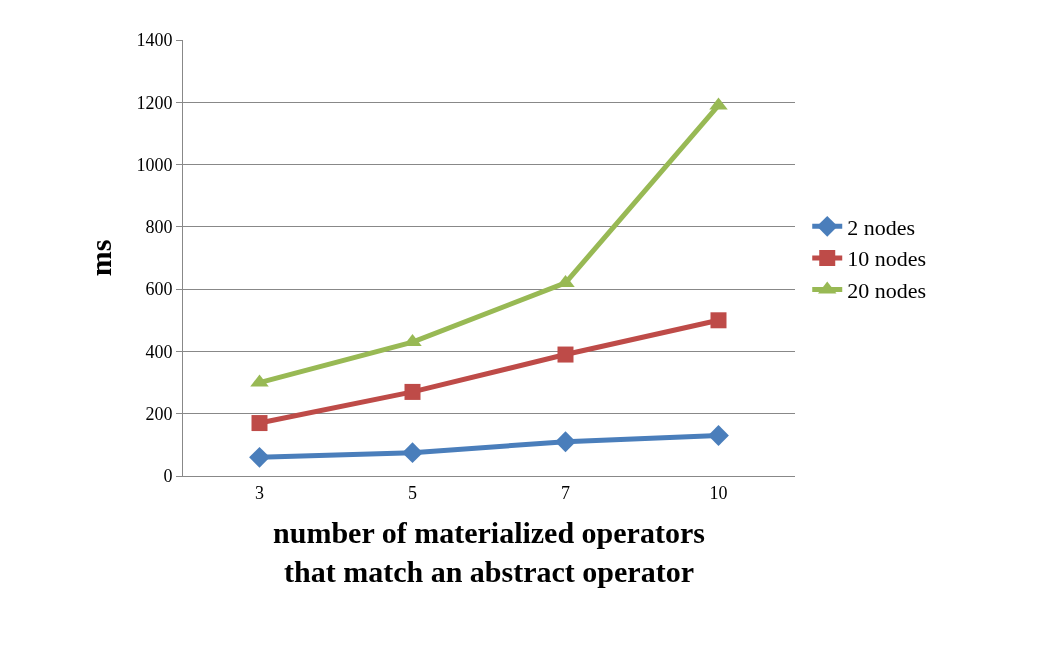 The height and width of the screenshot is (659, 1048). What do you see at coordinates (154, 102) in the screenshot?
I see `y-tick-label: 1200` at bounding box center [154, 102].